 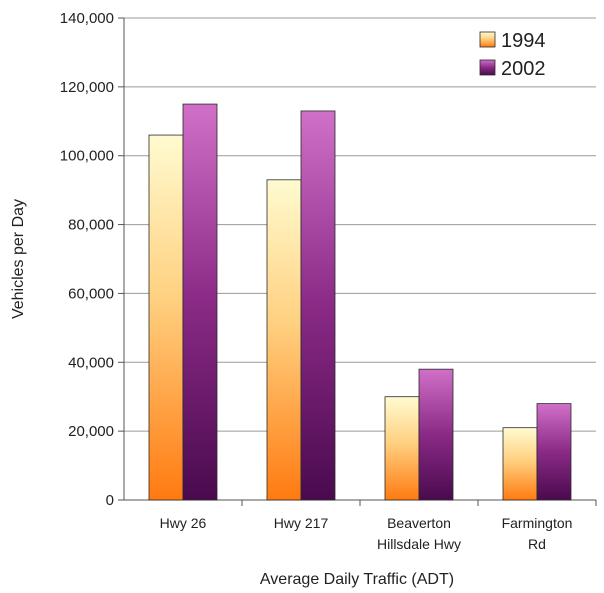 What do you see at coordinates (91, 293) in the screenshot?
I see `y-tick-label: 60,000` at bounding box center [91, 293].